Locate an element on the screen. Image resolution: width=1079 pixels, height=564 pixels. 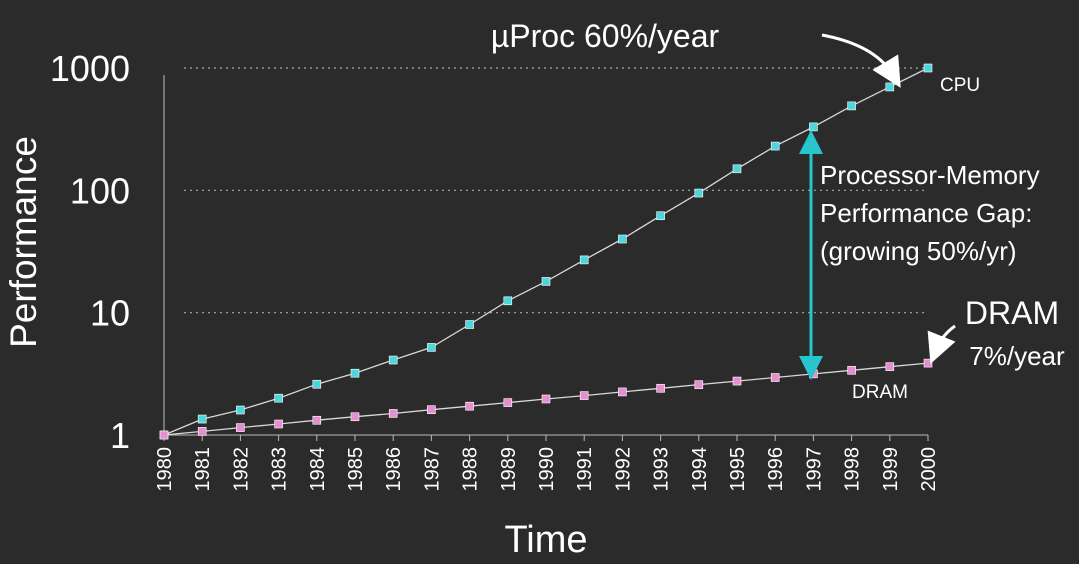
y-tick-100: 100 is located at coordinates (100, 190).